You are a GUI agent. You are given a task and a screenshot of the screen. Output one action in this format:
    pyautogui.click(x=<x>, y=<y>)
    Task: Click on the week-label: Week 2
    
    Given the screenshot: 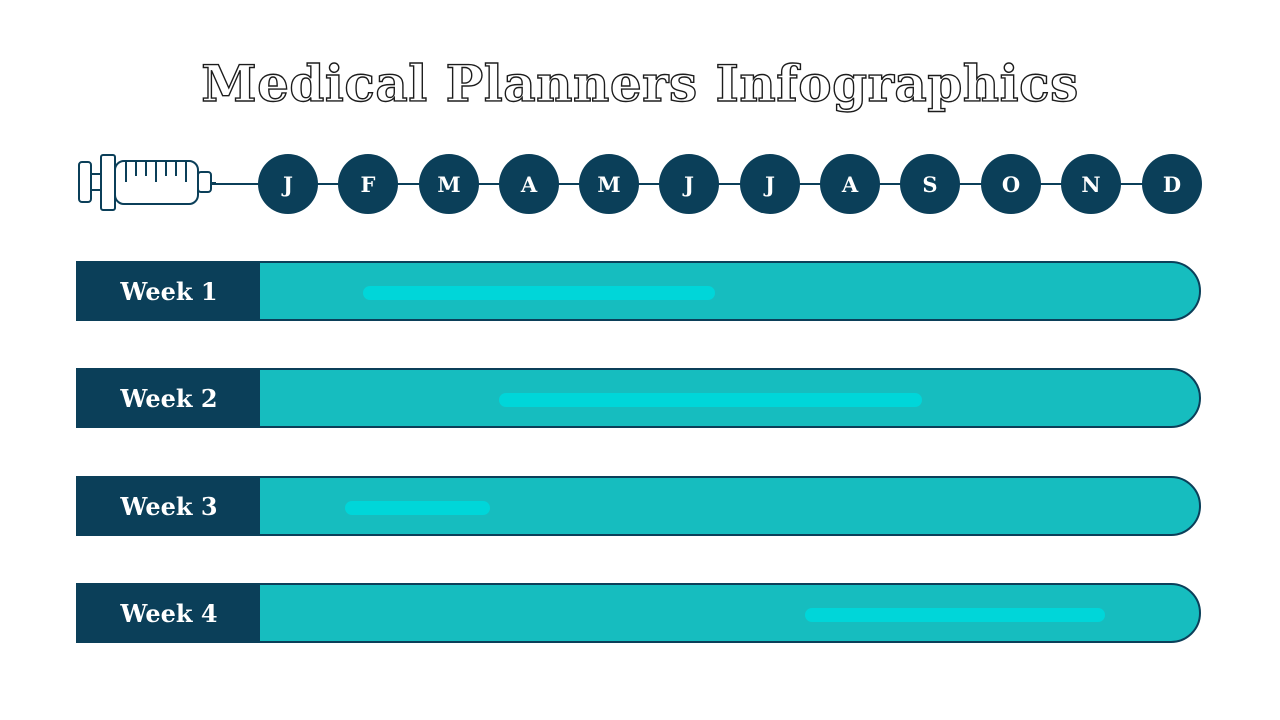 What is the action you would take?
    pyautogui.click(x=169, y=398)
    